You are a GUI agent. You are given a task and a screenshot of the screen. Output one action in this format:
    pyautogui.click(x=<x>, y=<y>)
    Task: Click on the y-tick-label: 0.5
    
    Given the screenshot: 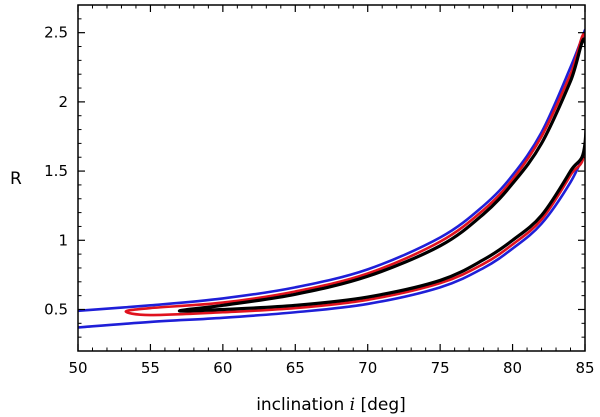 What is the action you would take?
    pyautogui.click(x=56, y=309)
    